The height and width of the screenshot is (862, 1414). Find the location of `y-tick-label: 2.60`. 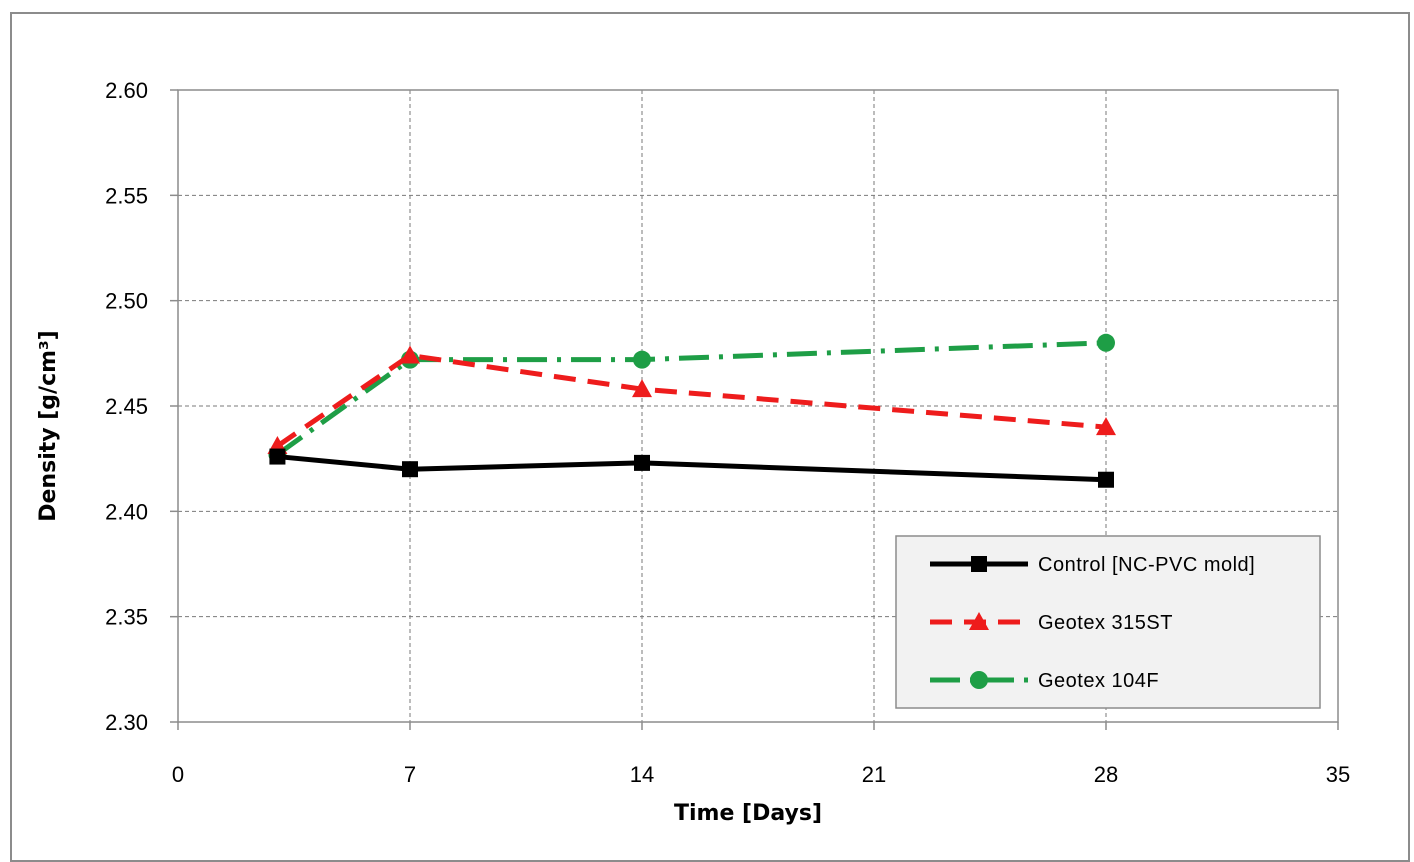

y-tick-label: 2.60 is located at coordinates (126, 90).